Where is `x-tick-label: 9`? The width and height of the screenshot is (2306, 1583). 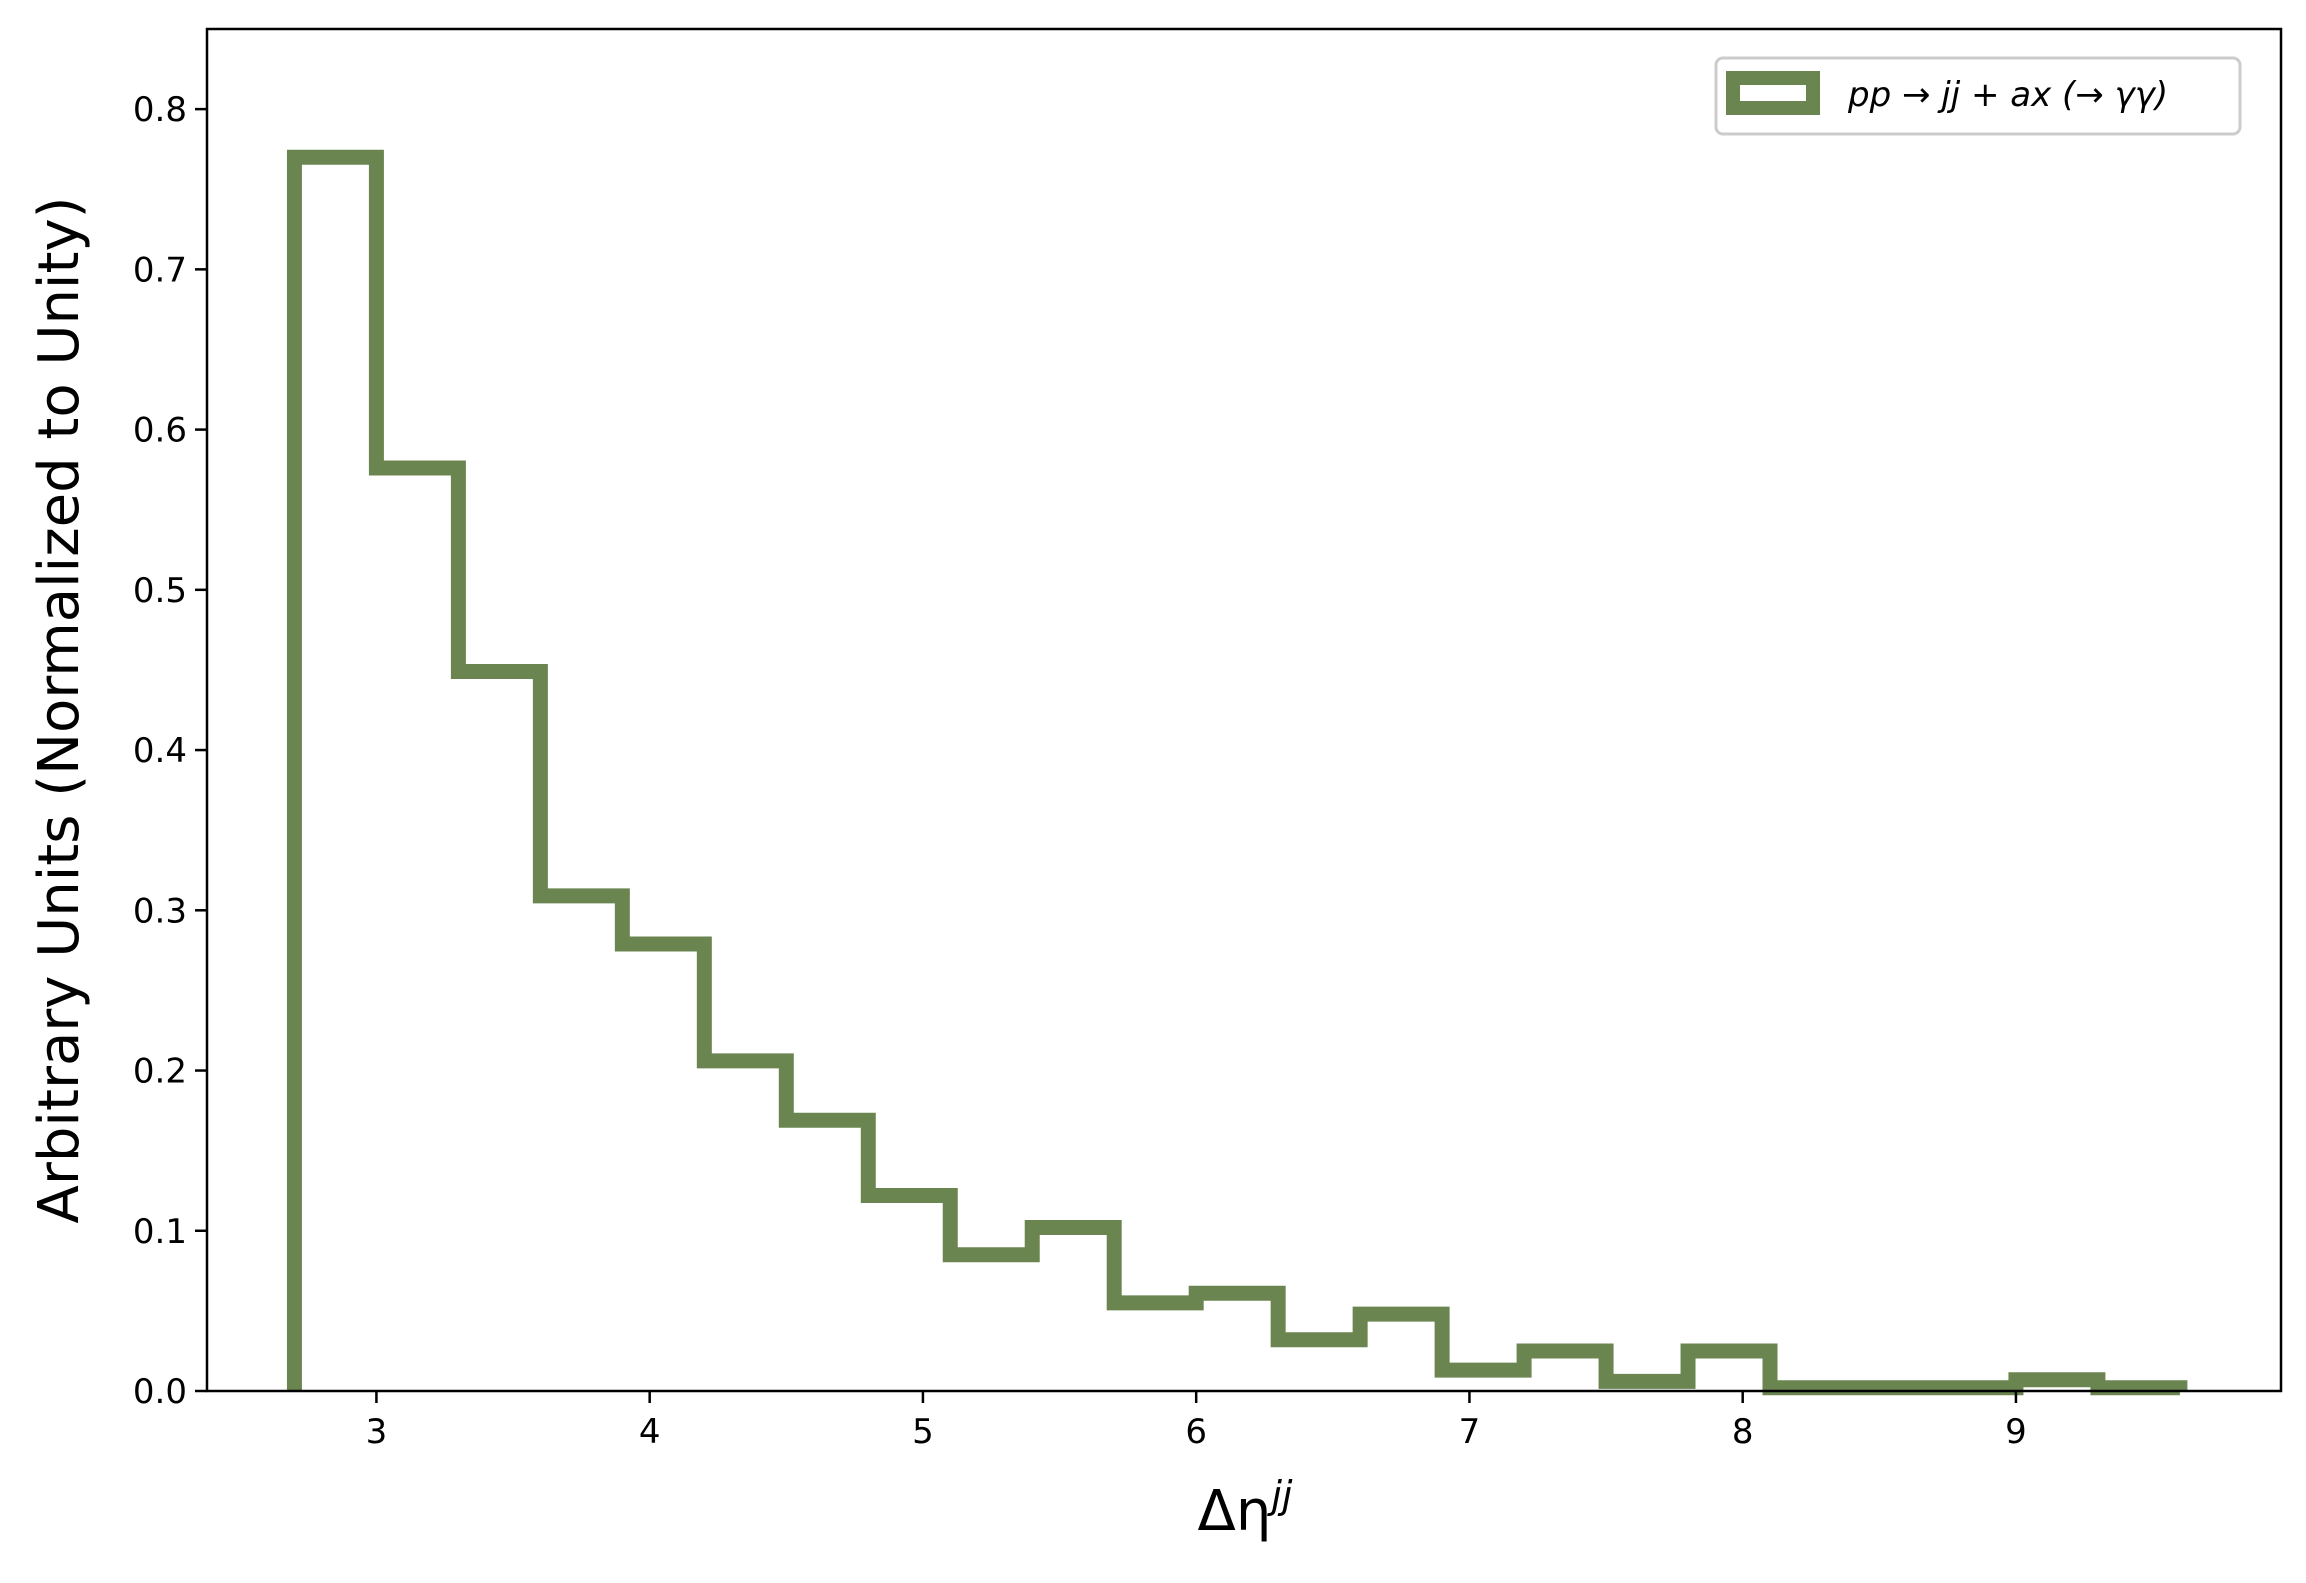 x-tick-label: 9 is located at coordinates (2016, 1432).